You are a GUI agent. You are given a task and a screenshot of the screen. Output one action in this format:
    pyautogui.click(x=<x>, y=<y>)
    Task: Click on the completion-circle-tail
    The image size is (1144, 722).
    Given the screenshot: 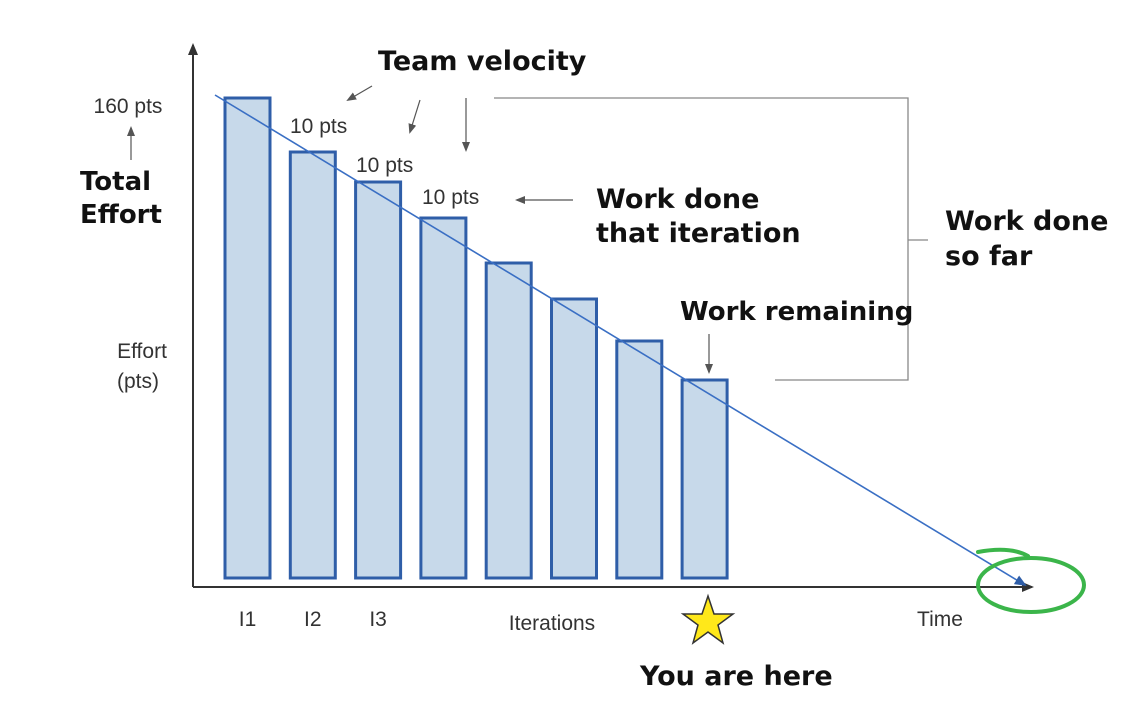 What is the action you would take?
    pyautogui.click(x=1003, y=552)
    